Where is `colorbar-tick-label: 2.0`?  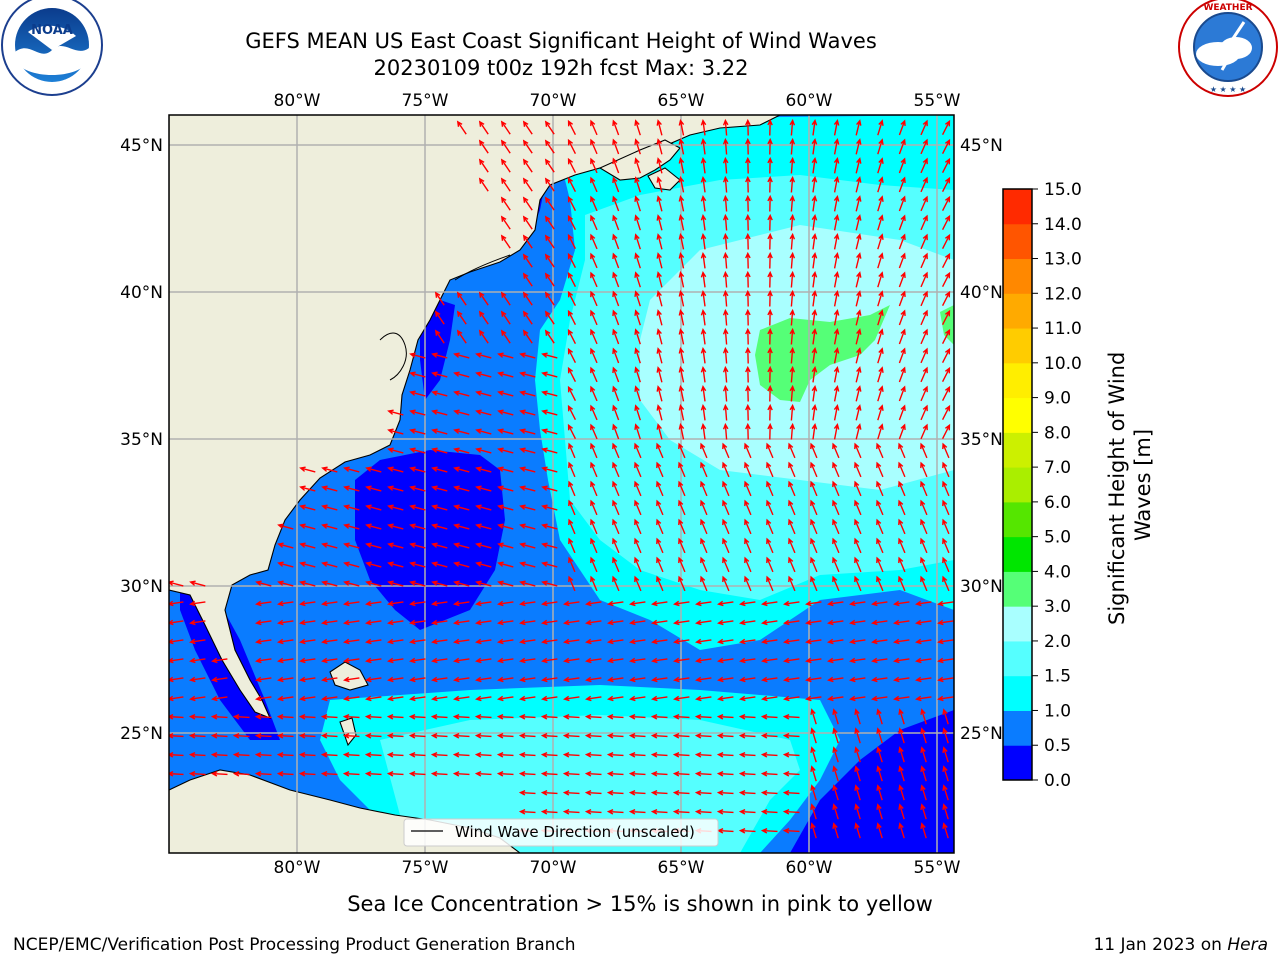
colorbar-tick-label: 2.0 is located at coordinates (1057, 642).